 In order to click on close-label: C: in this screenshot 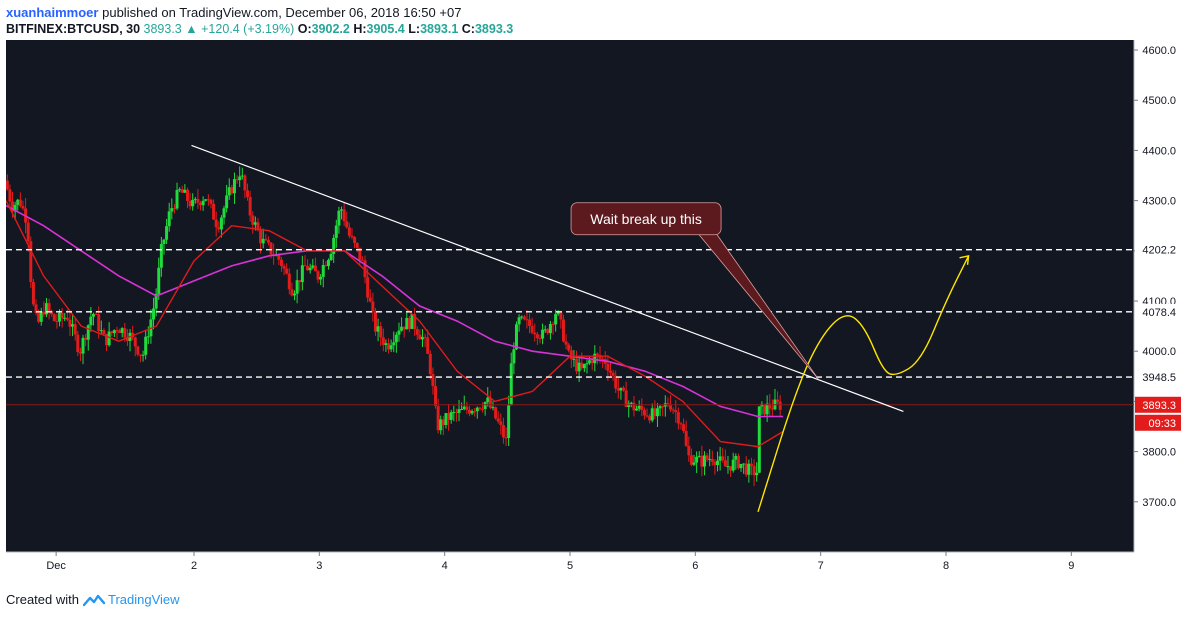, I will do `click(468, 29)`.